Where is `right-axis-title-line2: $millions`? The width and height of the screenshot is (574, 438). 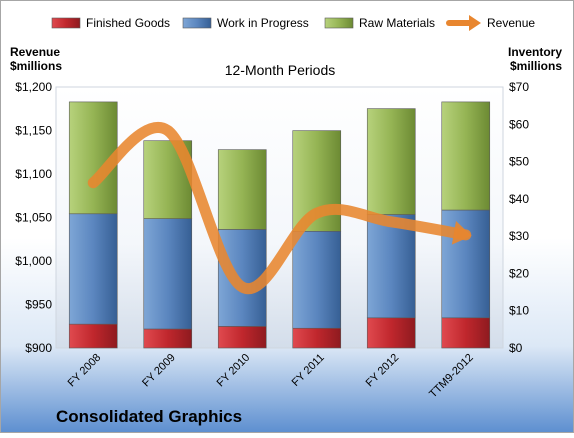
right-axis-title-line2: $millions is located at coordinates (536, 66).